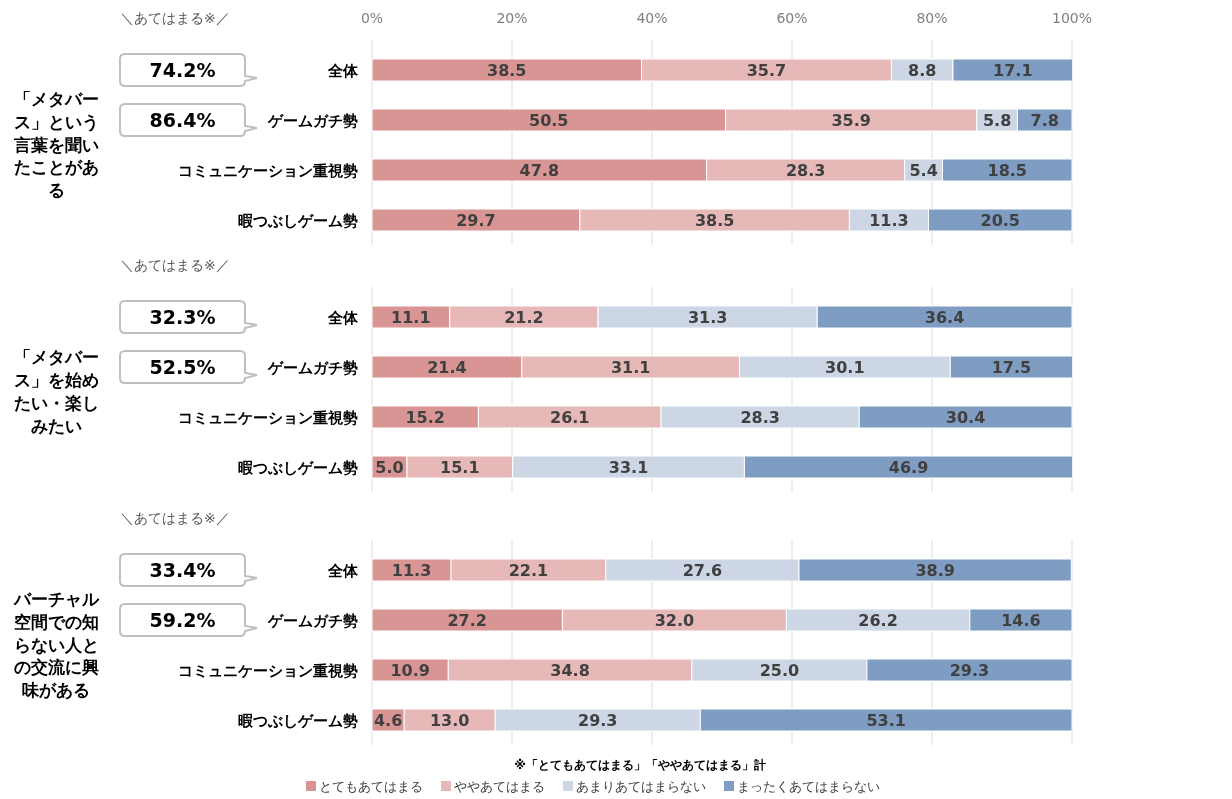 The height and width of the screenshot is (799, 1232). Describe the element at coordinates (1072, 18) in the screenshot. I see `x-tick-label: 100%` at that location.